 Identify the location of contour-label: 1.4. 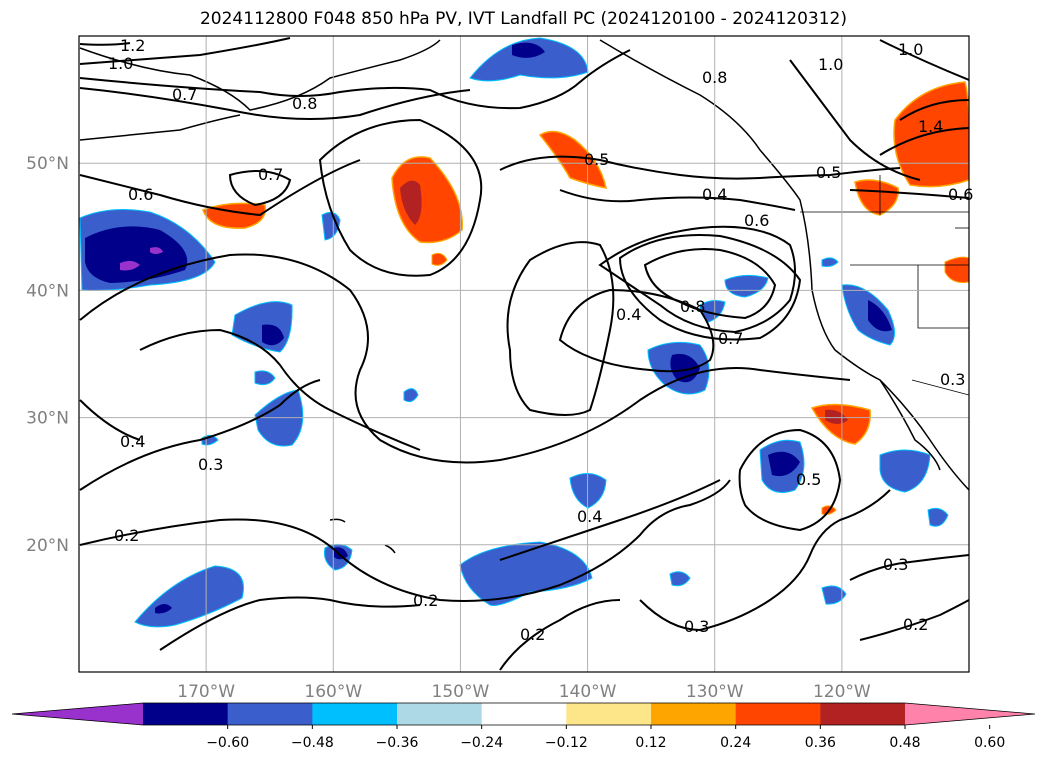
(930, 126).